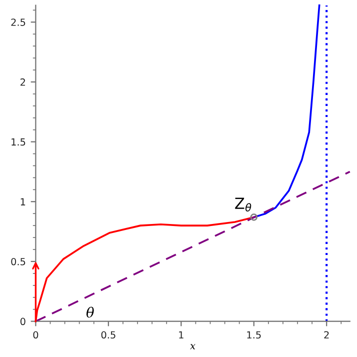 Image resolution: width=357 pixels, height=357 pixels. Describe the element at coordinates (181, 334) in the screenshot. I see `x-tick-label: 1` at that location.